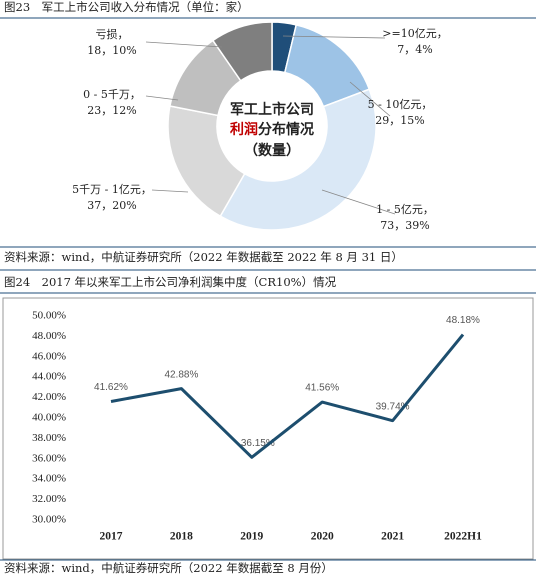 This screenshot has height=577, width=536. What do you see at coordinates (393, 406) in the screenshot?
I see `data-label: 39.74%` at bounding box center [393, 406].